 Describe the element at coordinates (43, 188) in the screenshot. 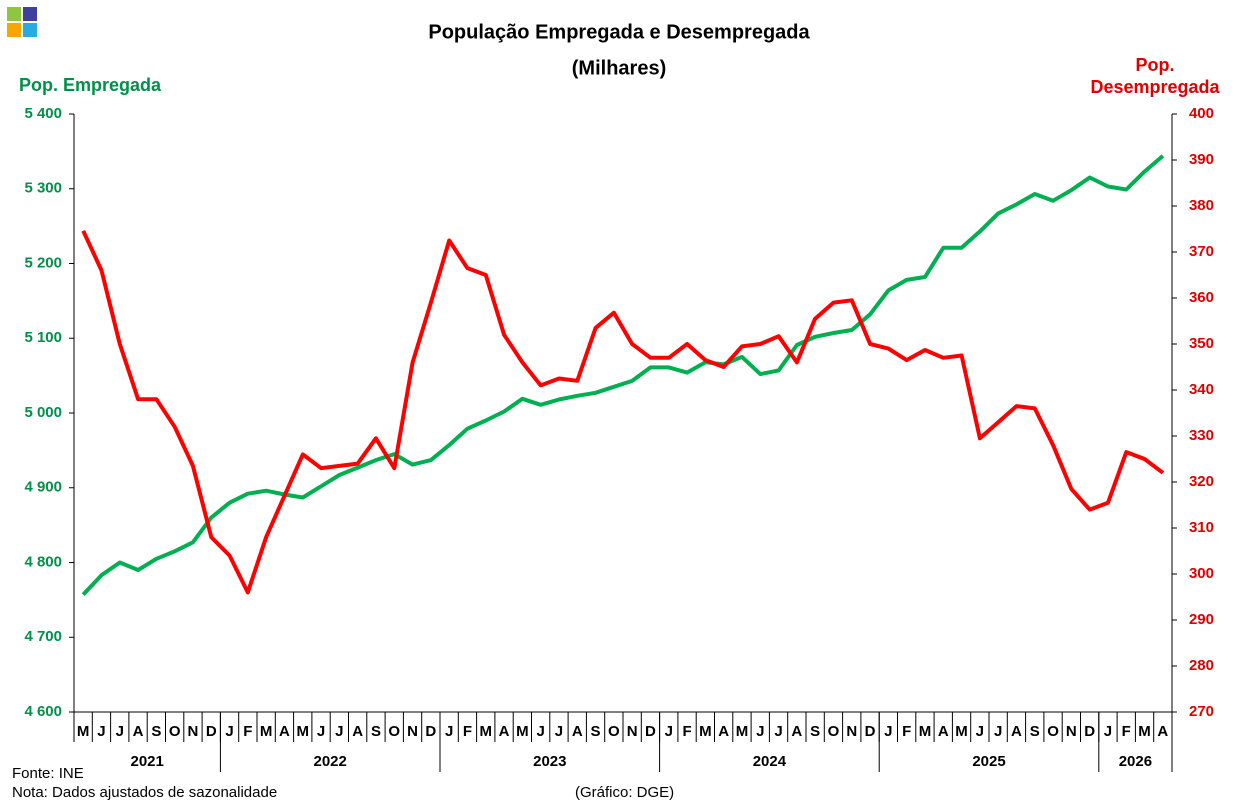

I see `y-tick-label: 5 300` at that location.